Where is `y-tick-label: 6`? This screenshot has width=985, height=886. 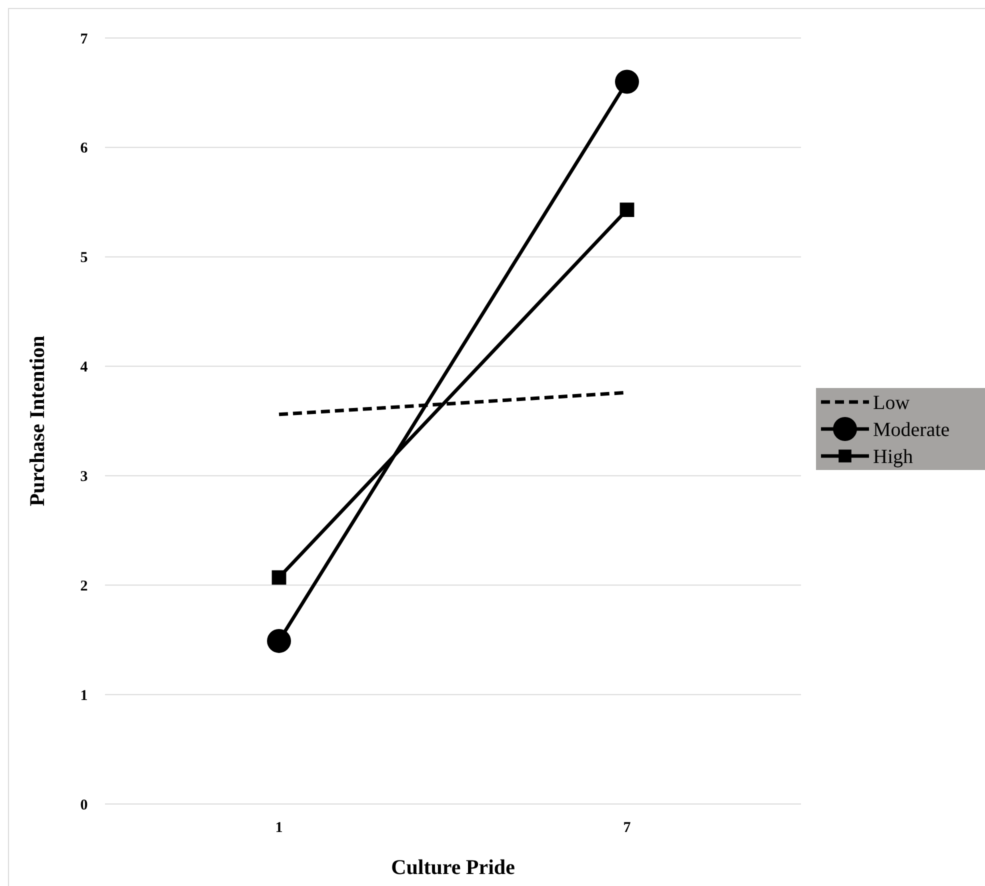 y-tick-label: 6 is located at coordinates (84, 148).